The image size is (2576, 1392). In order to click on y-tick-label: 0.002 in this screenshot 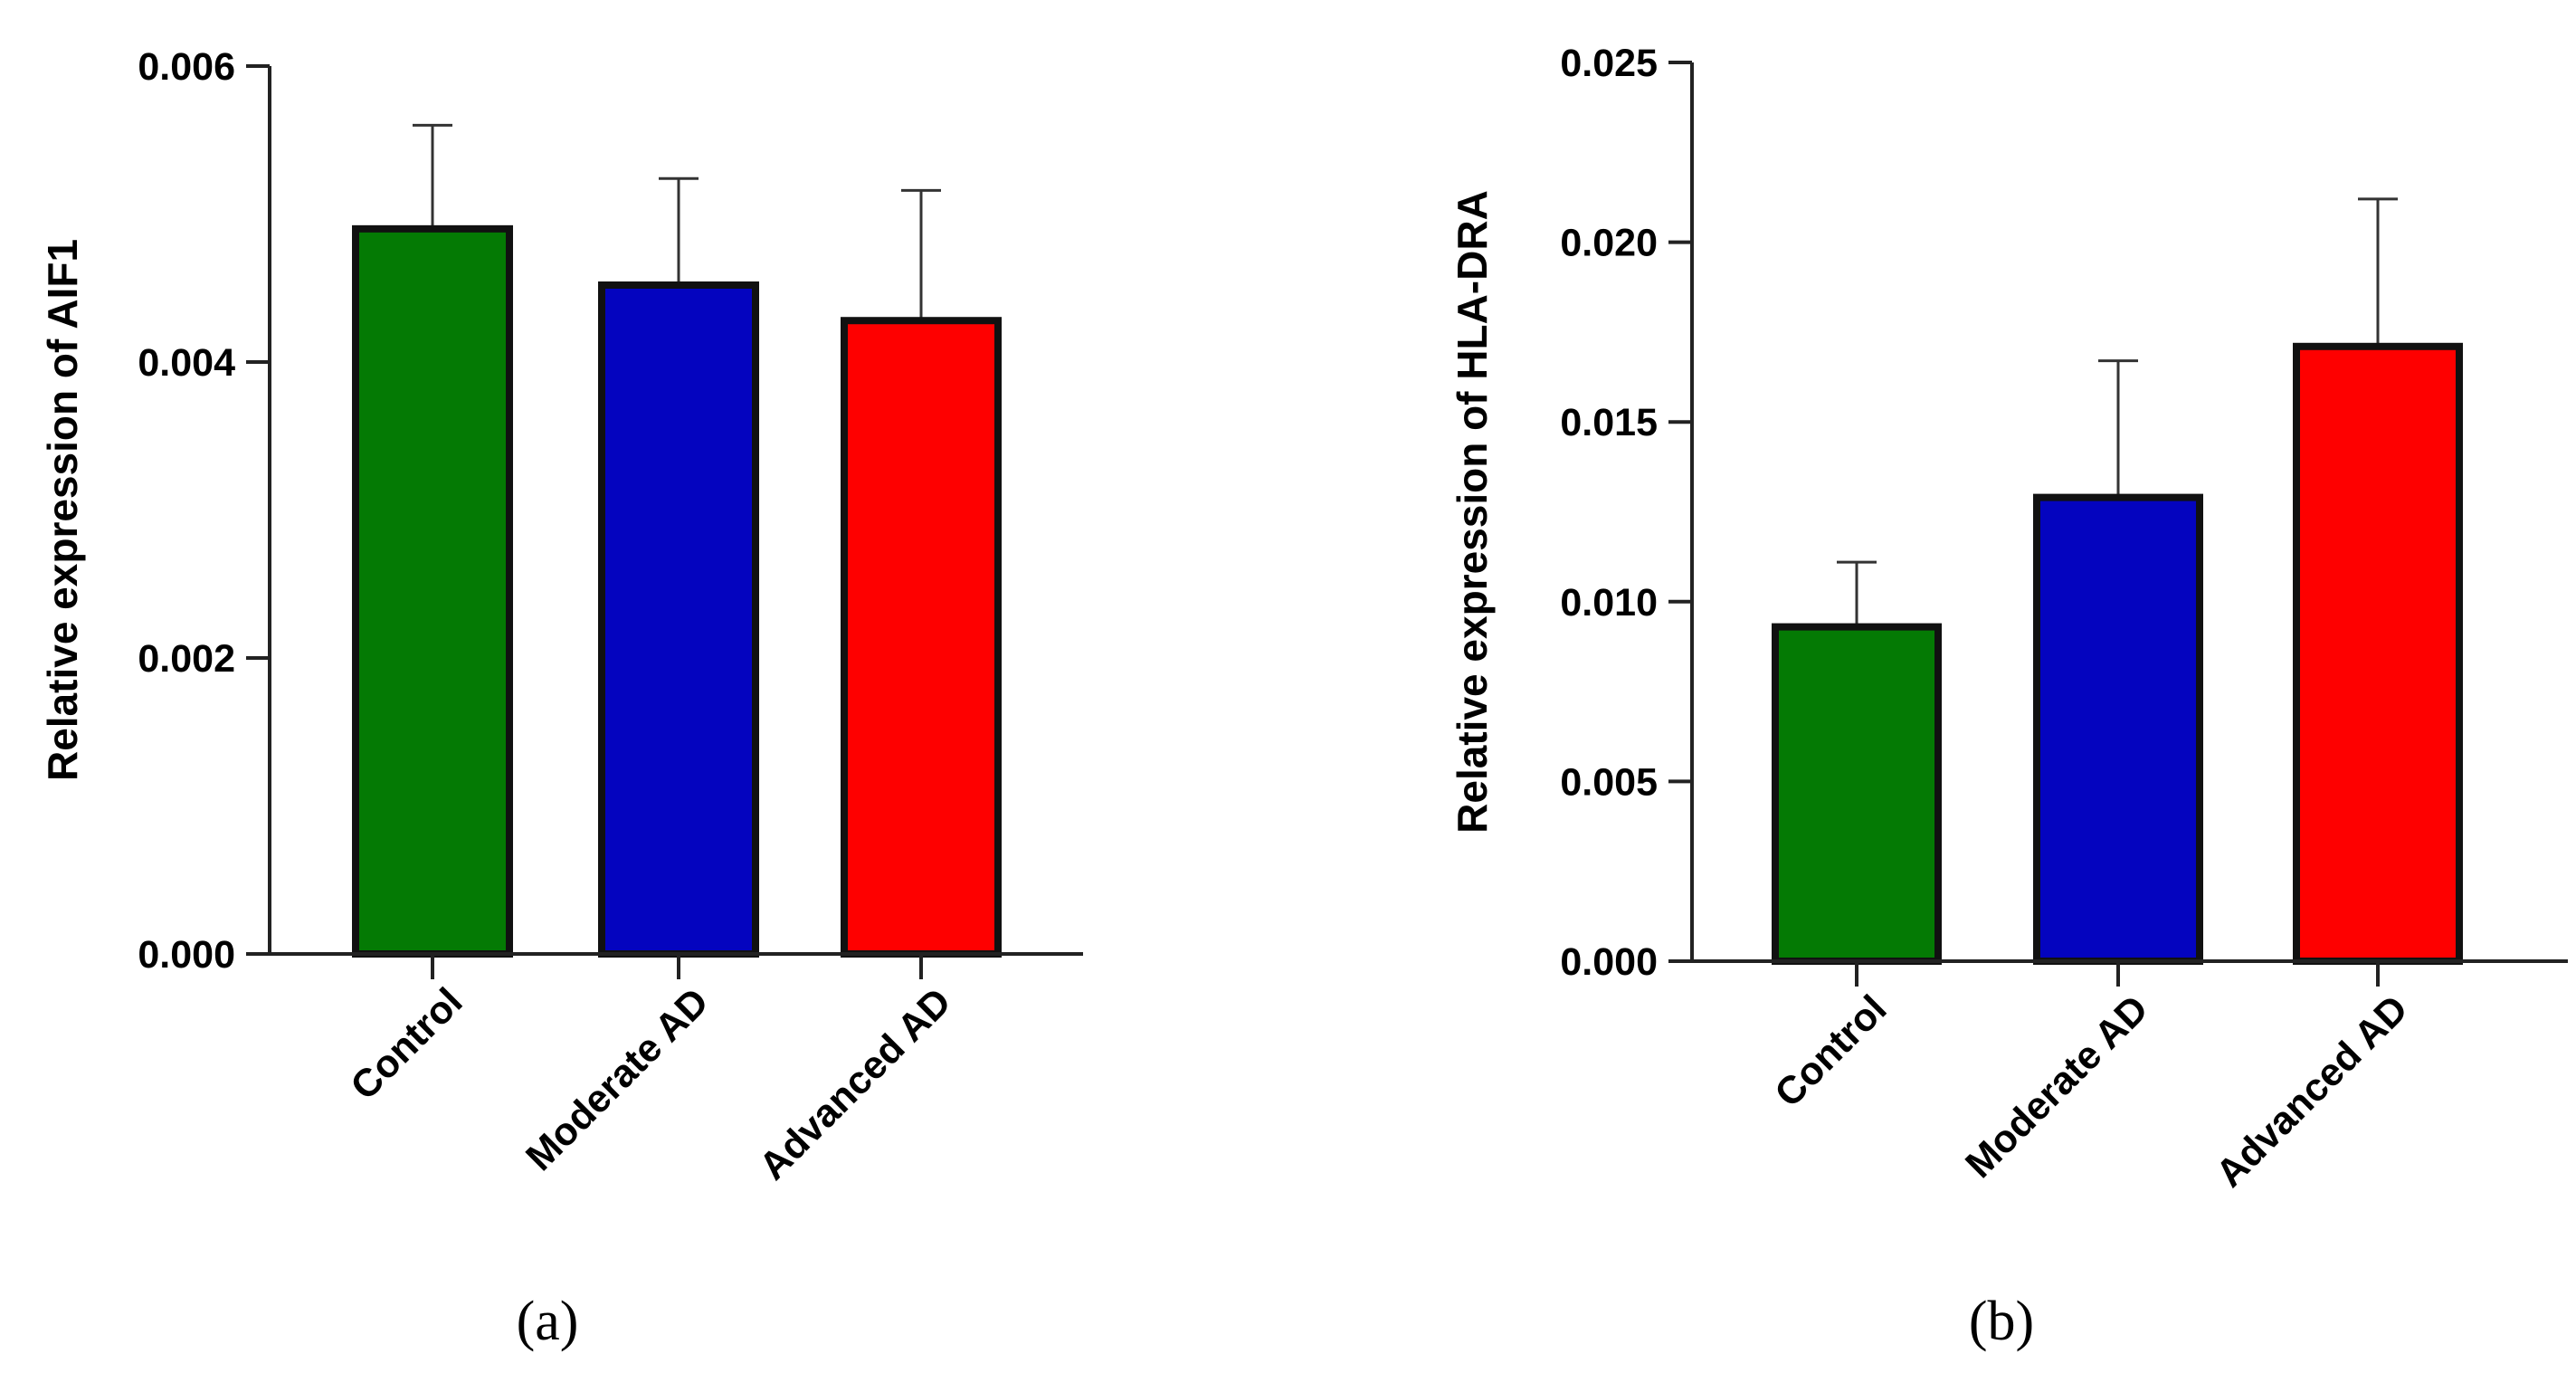, I will do `click(186, 659)`.